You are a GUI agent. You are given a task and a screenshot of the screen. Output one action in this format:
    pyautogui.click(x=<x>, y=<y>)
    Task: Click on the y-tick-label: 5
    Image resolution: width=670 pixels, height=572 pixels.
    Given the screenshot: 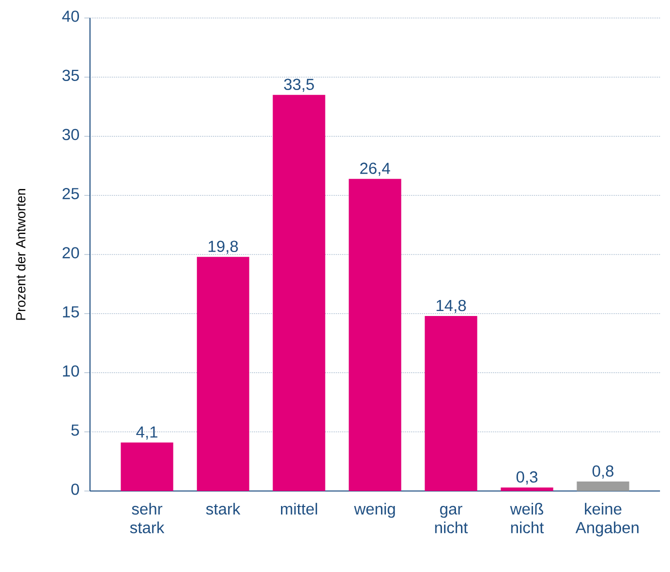 What is the action you would take?
    pyautogui.click(x=75, y=430)
    